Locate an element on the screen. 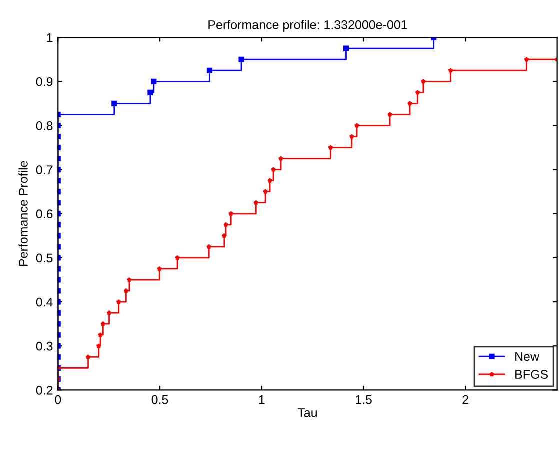  x-tick-label: 2 is located at coordinates (465, 399).